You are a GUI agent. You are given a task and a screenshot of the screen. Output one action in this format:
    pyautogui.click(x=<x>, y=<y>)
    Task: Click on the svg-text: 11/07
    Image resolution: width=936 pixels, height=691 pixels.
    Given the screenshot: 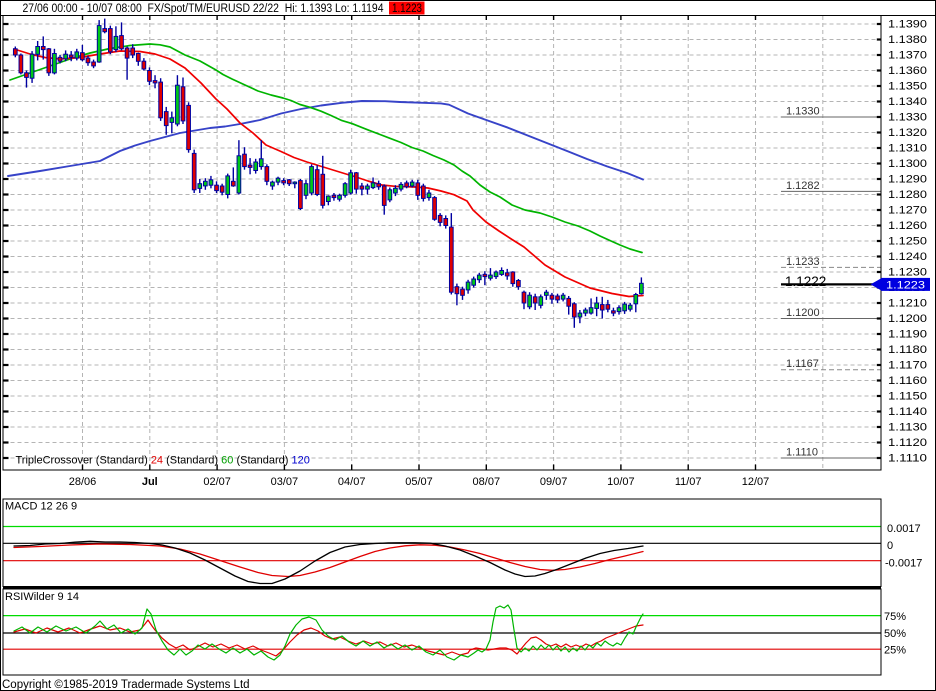 What is the action you would take?
    pyautogui.click(x=688, y=482)
    